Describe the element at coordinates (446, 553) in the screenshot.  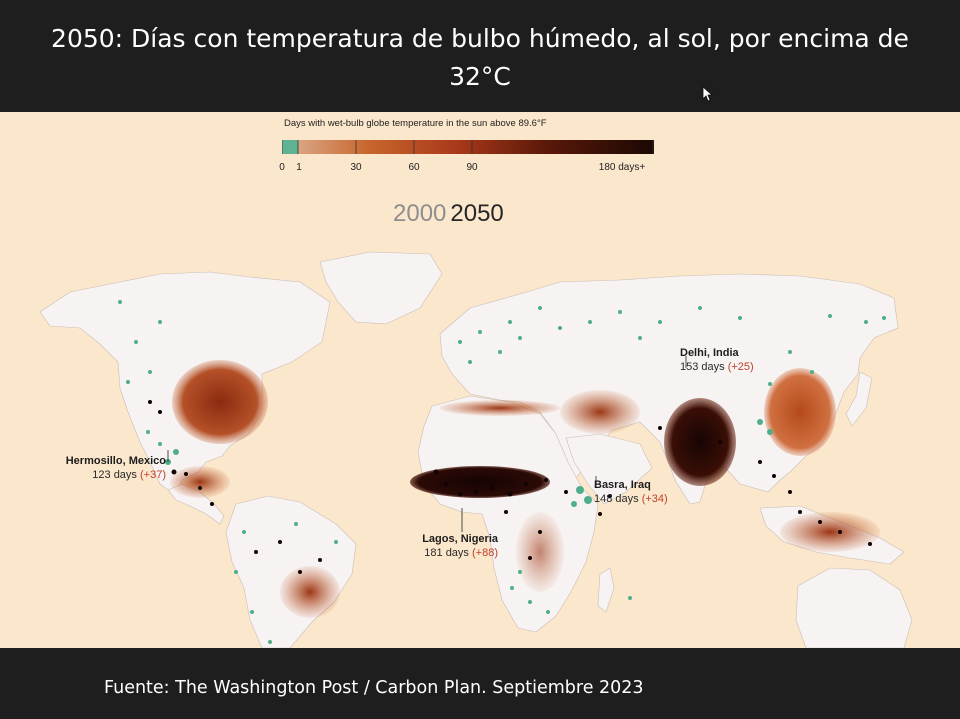
I see `city-days: 181 days` at that location.